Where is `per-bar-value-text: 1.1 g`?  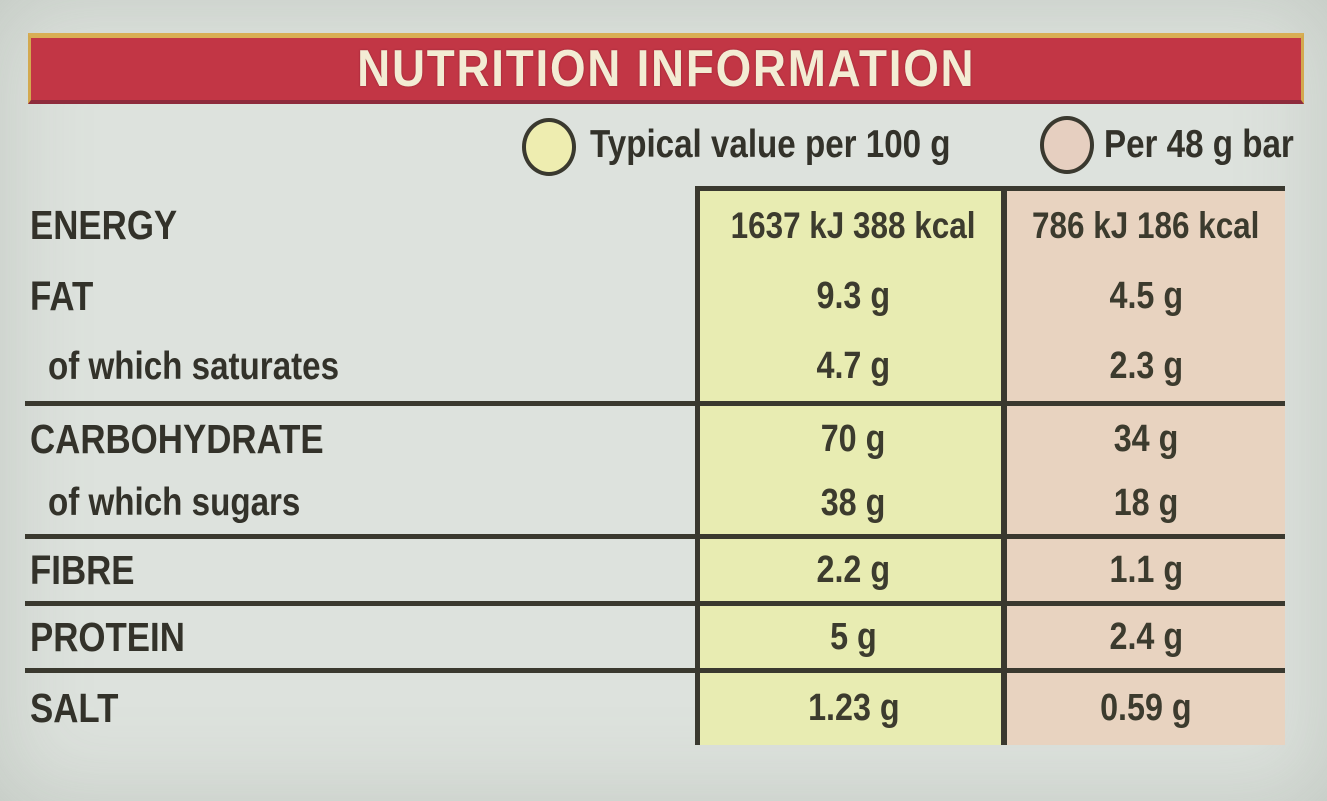
per-bar-value-text: 1.1 g is located at coordinates (1146, 569).